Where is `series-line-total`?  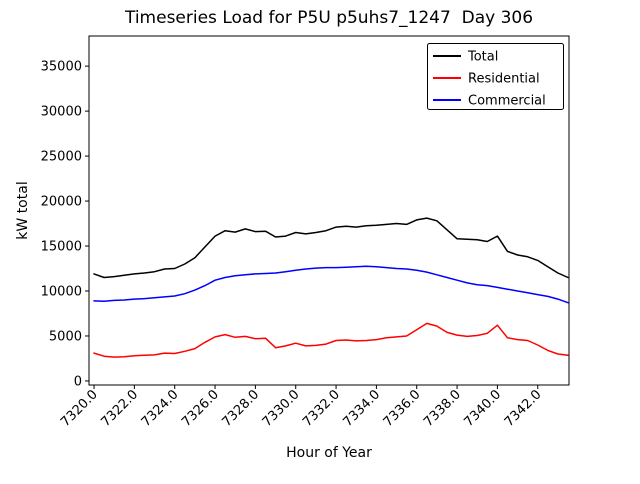
series-line-total is located at coordinates (331, 248).